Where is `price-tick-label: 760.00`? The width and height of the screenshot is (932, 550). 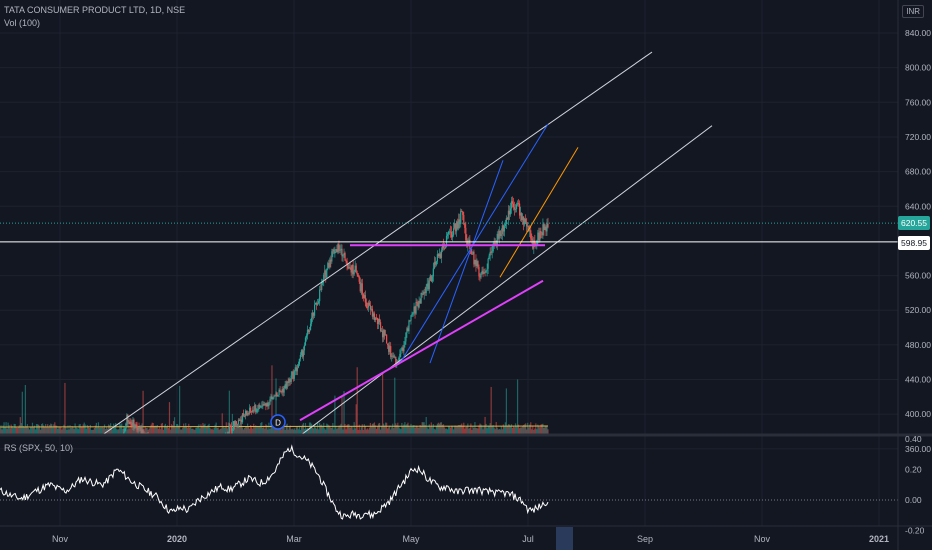 price-tick-label: 760.00 is located at coordinates (918, 102).